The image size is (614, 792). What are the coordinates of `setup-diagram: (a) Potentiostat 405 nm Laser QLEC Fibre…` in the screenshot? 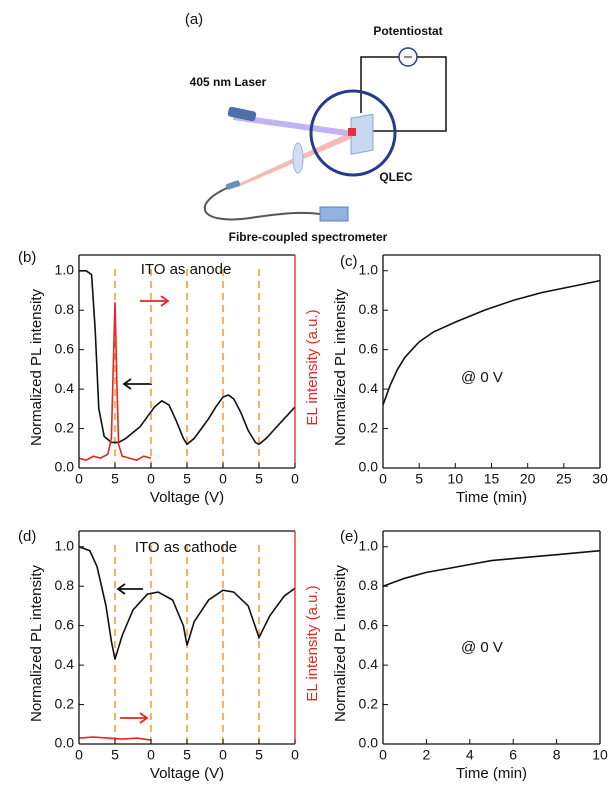 It's located at (316, 127).